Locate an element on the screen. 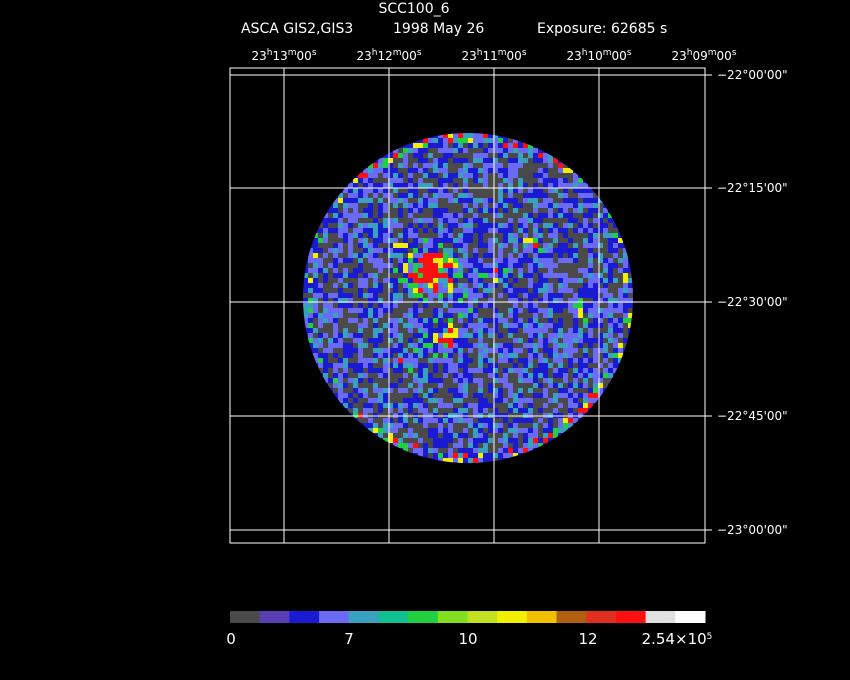 This screenshot has height=680, width=850. colorbar-max-label: 2.54×105 is located at coordinates (677, 639).